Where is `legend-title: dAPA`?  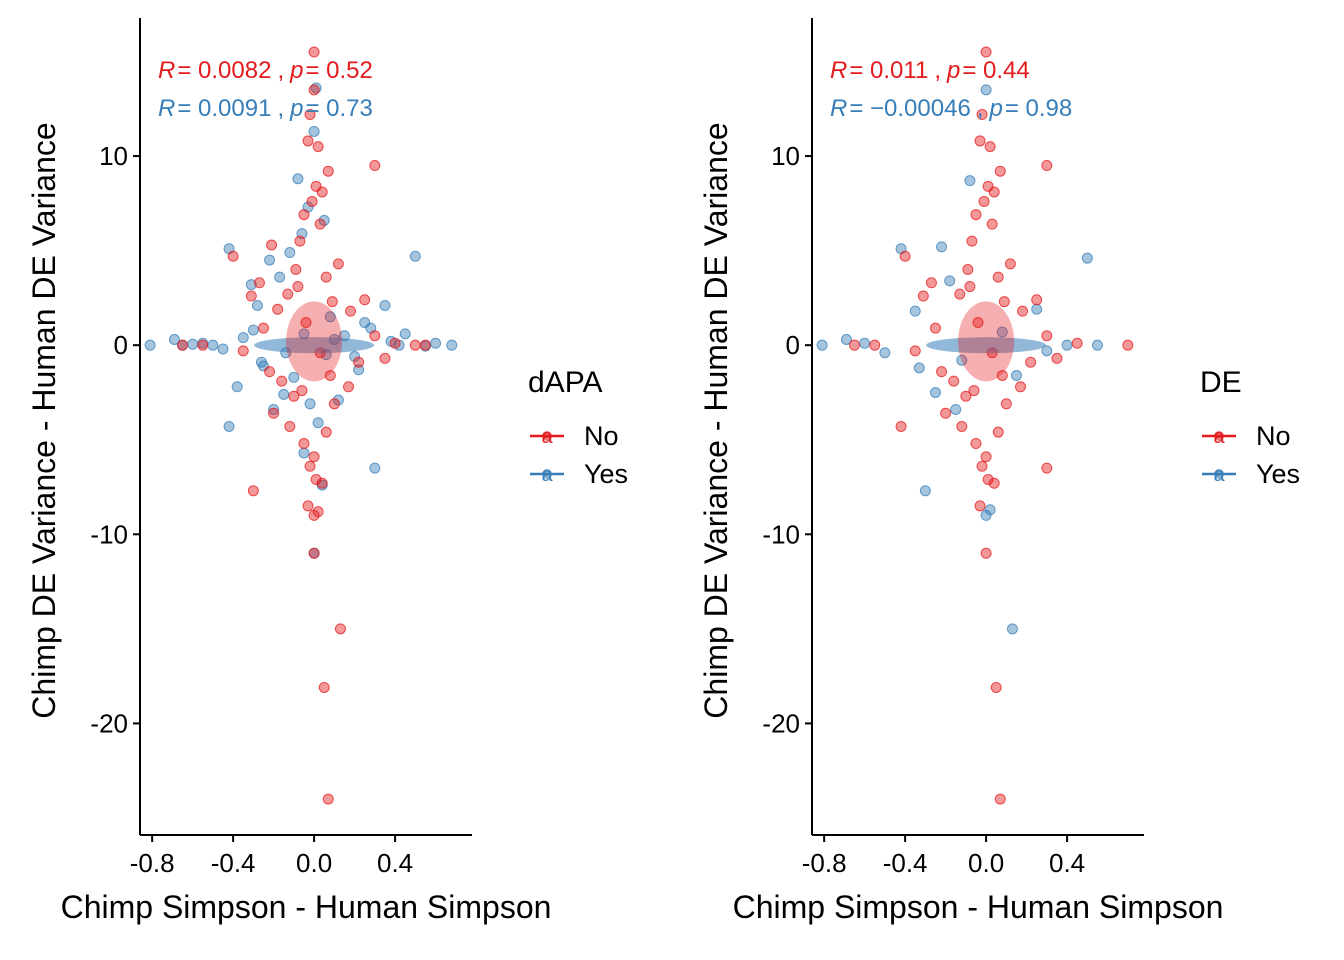
legend-title: dAPA is located at coordinates (565, 382).